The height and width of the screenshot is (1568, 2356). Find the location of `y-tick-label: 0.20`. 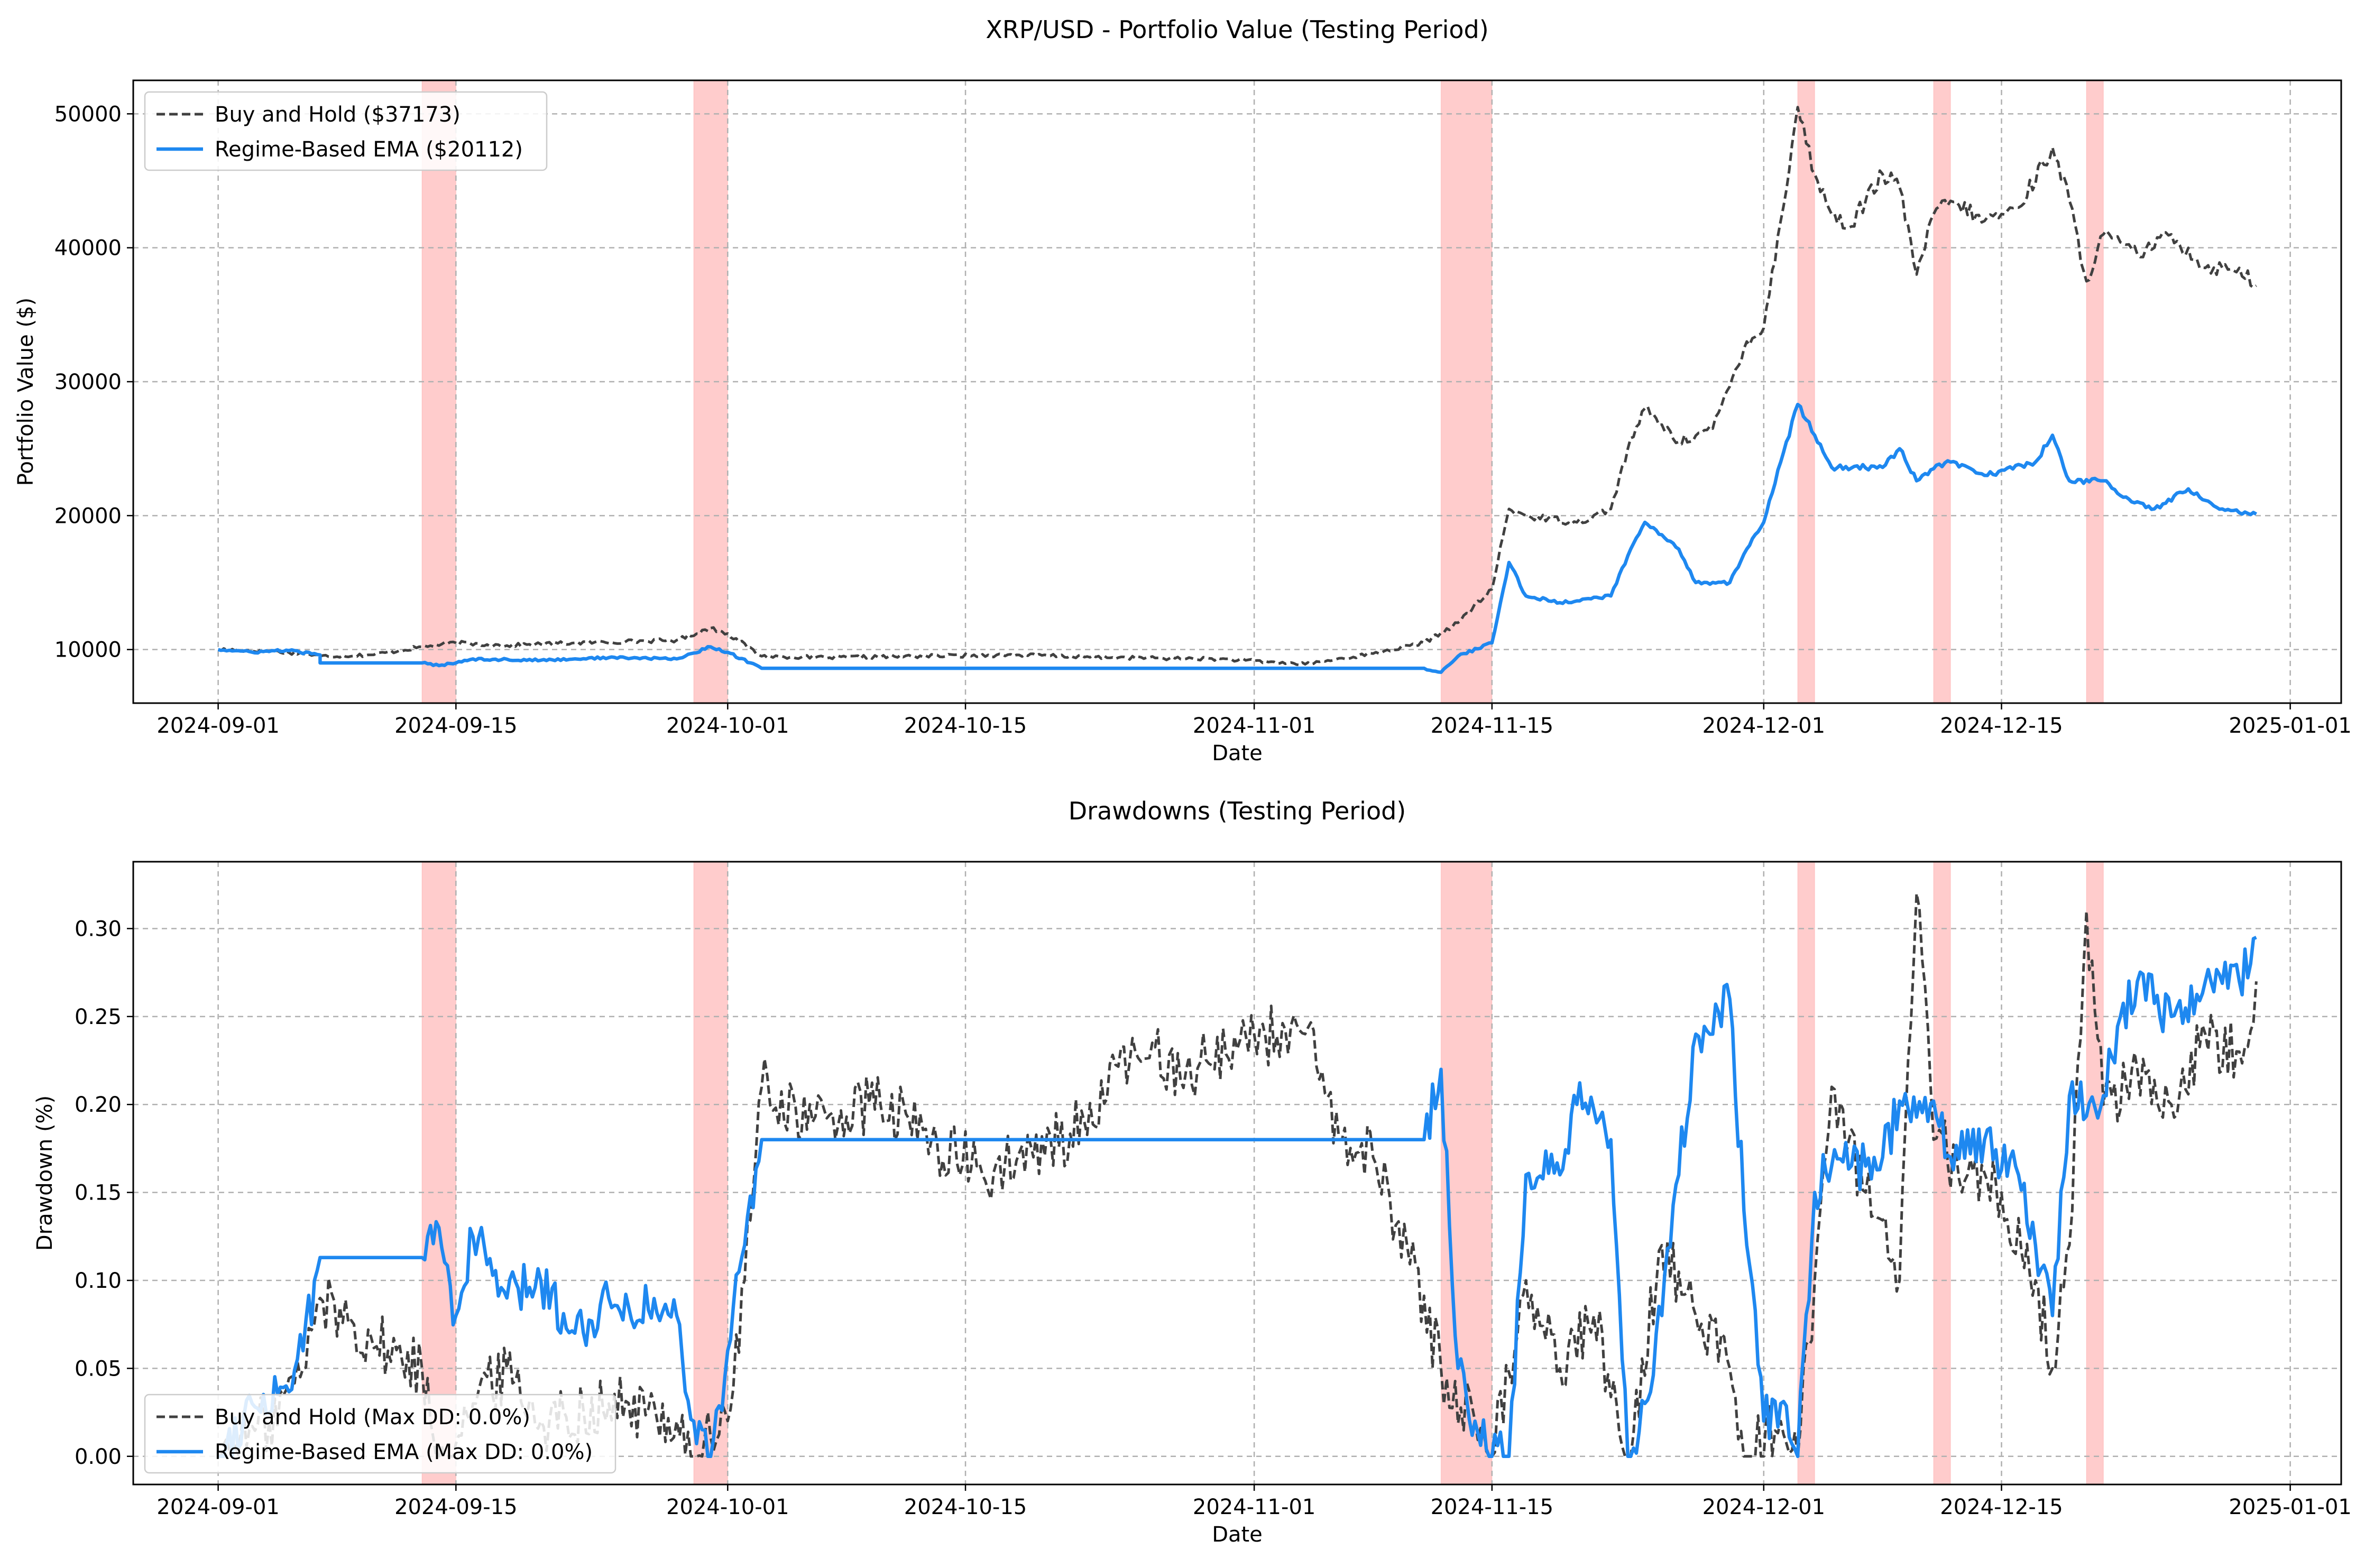

y-tick-label: 0.20 is located at coordinates (98, 1105).